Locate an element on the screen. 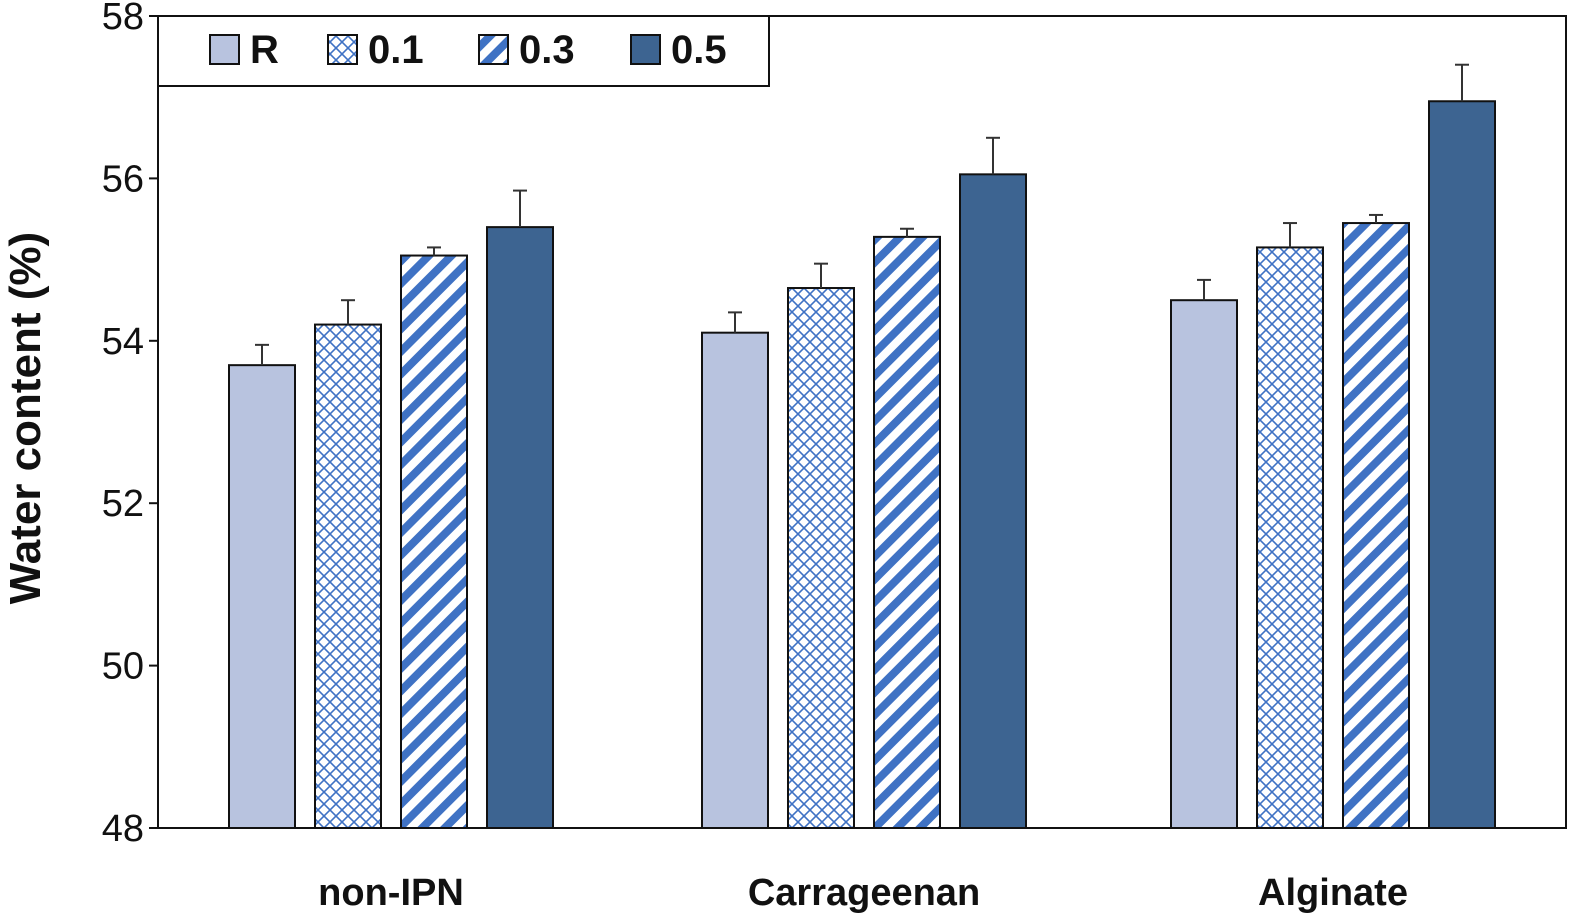 This screenshot has width=1575, height=921. y-tick-label: 56 is located at coordinates (123, 179).